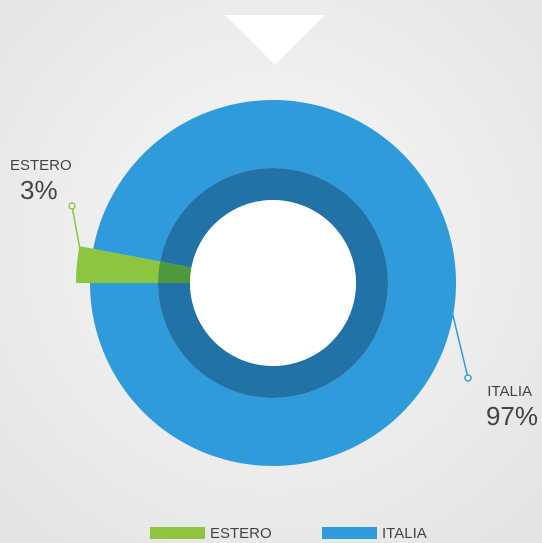 The width and height of the screenshot is (542, 543). Describe the element at coordinates (39, 190) in the screenshot. I see `slice-value-label: 3%` at that location.